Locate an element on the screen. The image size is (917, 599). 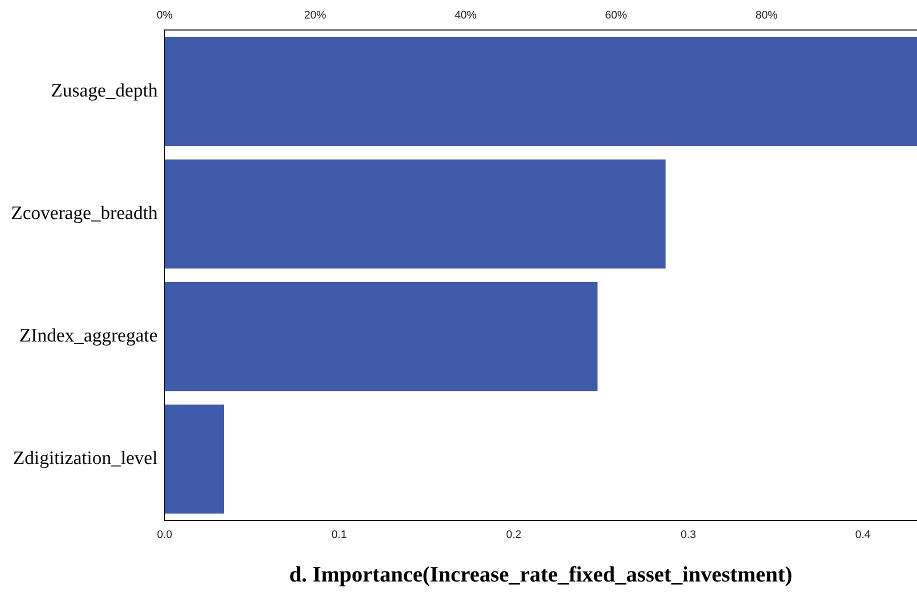
x2-tick-label: 60% is located at coordinates (616, 16).